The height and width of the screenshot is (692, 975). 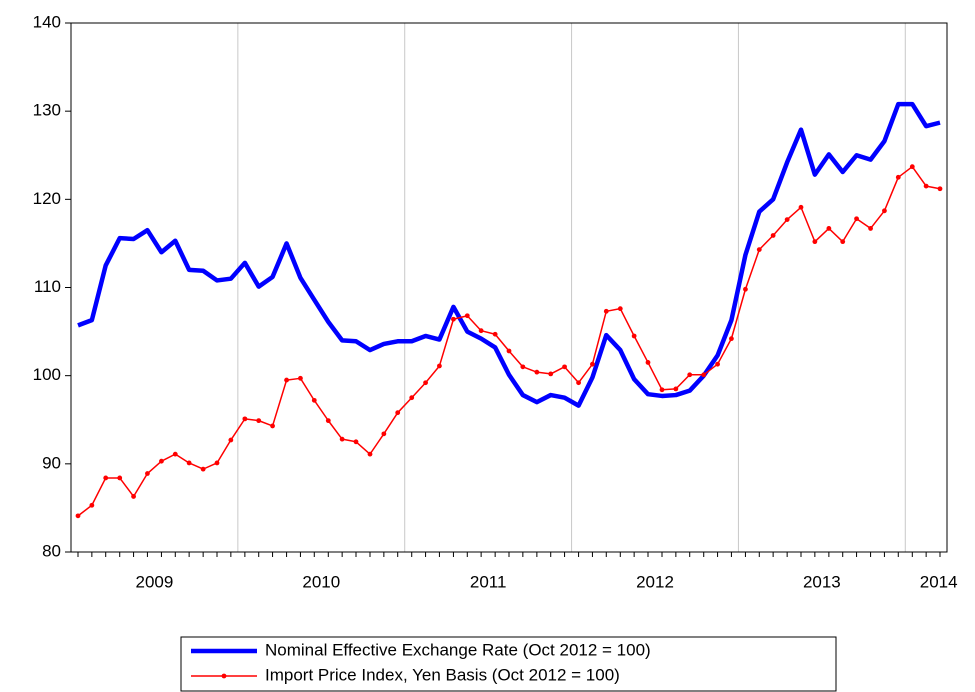 I want to click on y-tick-label: 90, so click(x=51, y=462).